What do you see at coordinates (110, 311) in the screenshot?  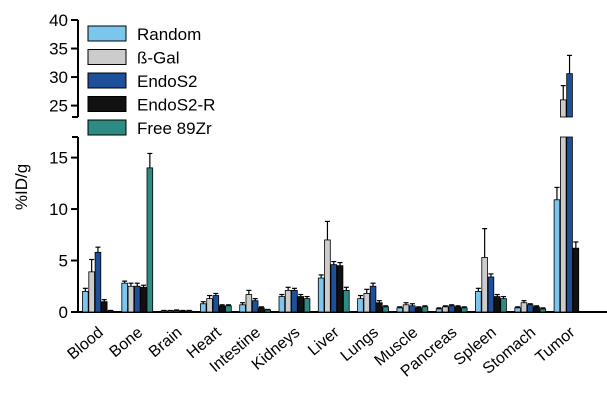 I see `bar-blood-free-89zr` at bounding box center [110, 311].